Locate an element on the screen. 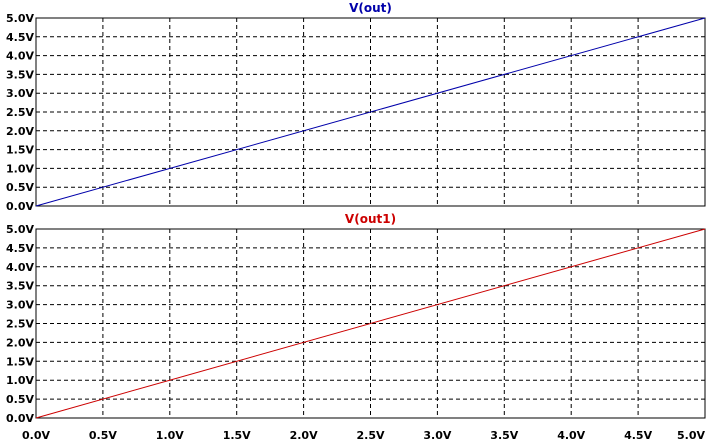 The image size is (719, 446). x-tick-label: 3.0V is located at coordinates (437, 435).